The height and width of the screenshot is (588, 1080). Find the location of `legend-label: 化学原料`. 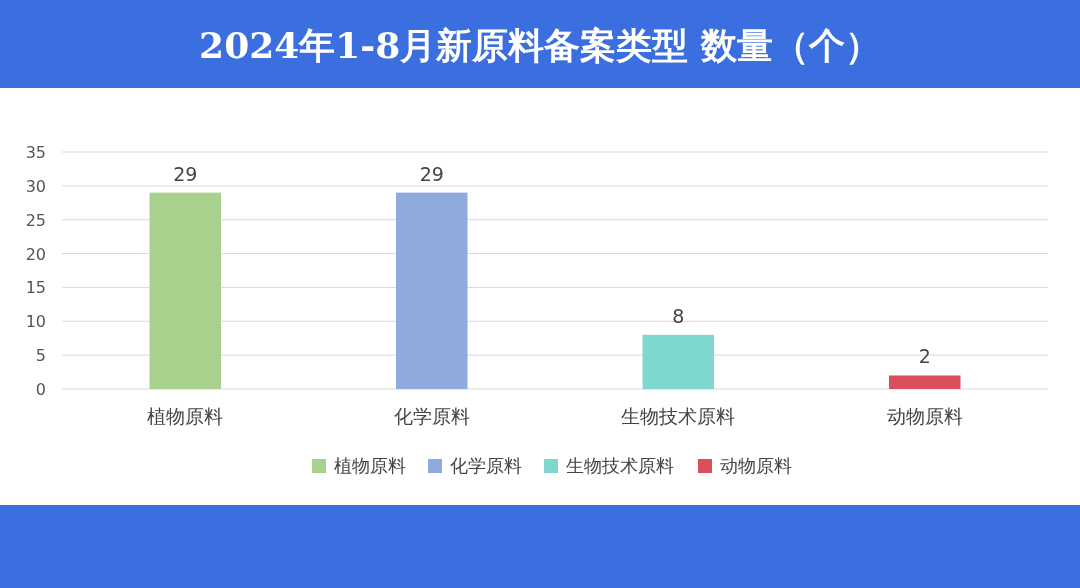

legend-label: 化学原料 is located at coordinates (486, 465).